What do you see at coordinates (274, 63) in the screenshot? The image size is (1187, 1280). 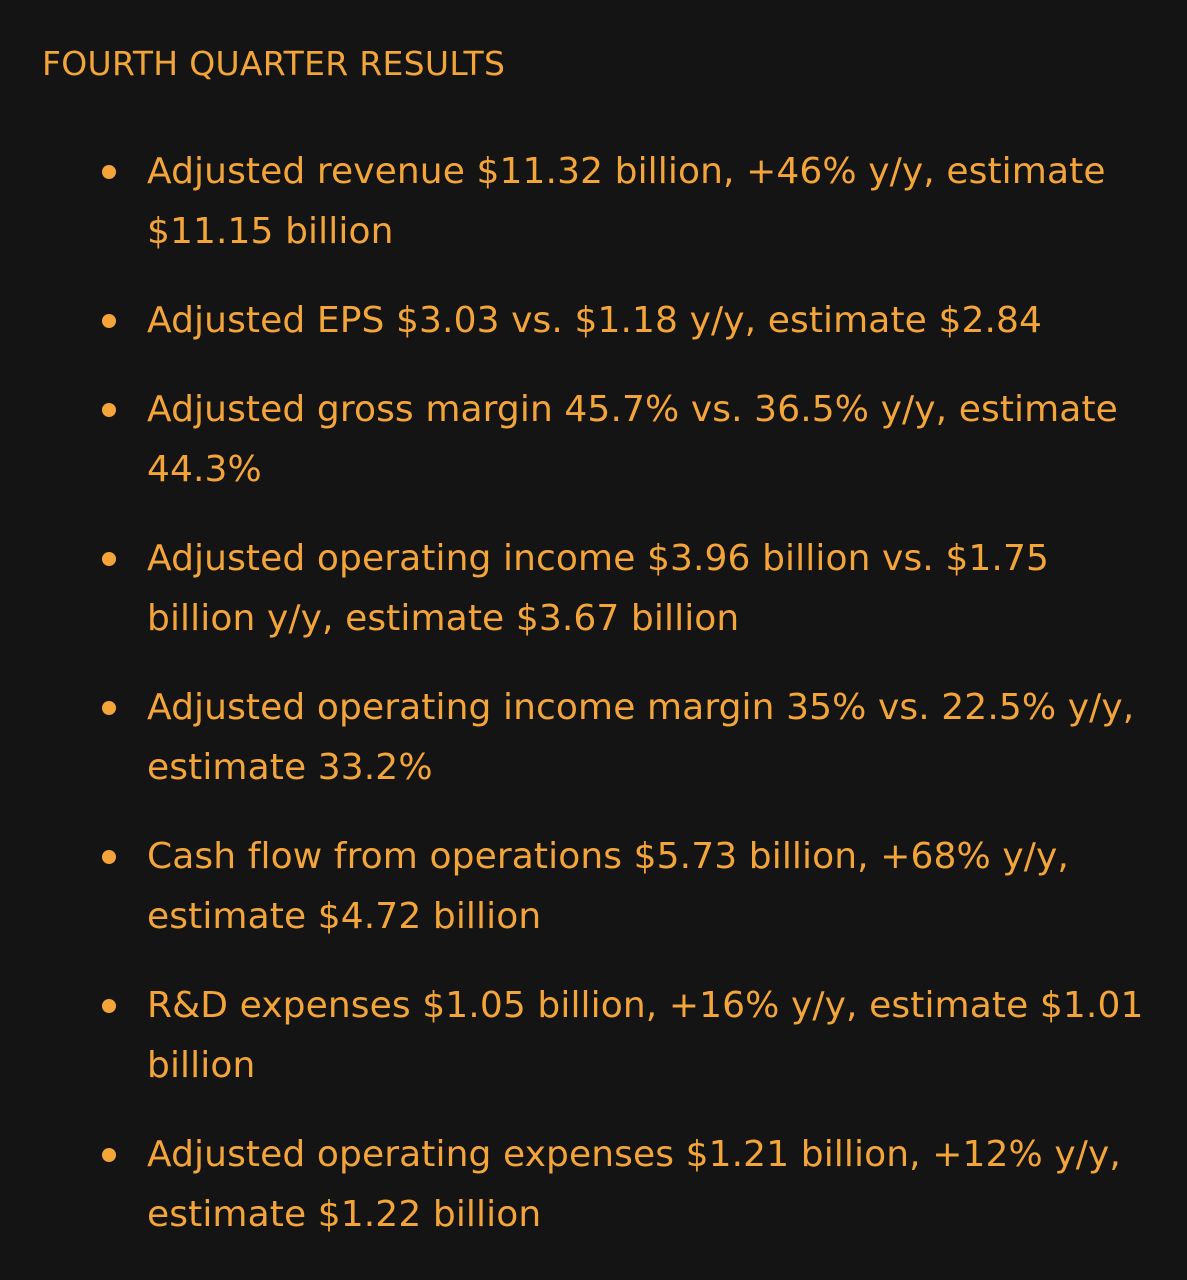 I see `section-title: FOURTH QUARTER RESULTS` at bounding box center [274, 63].